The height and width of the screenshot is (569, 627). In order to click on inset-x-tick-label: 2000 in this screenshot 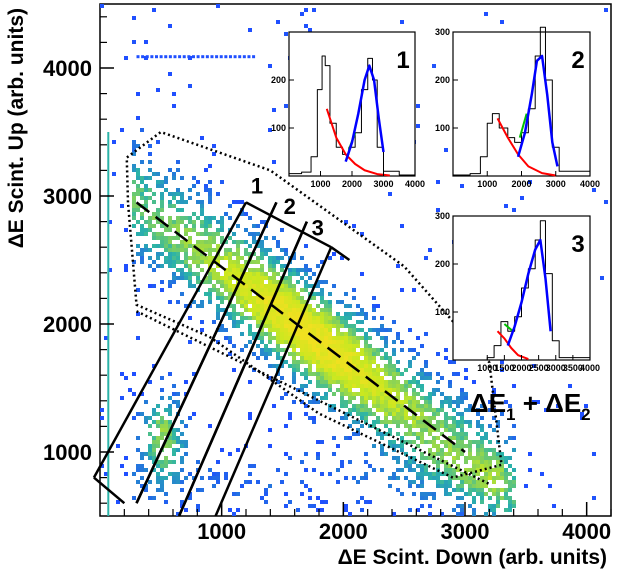, I will do `click(521, 184)`.